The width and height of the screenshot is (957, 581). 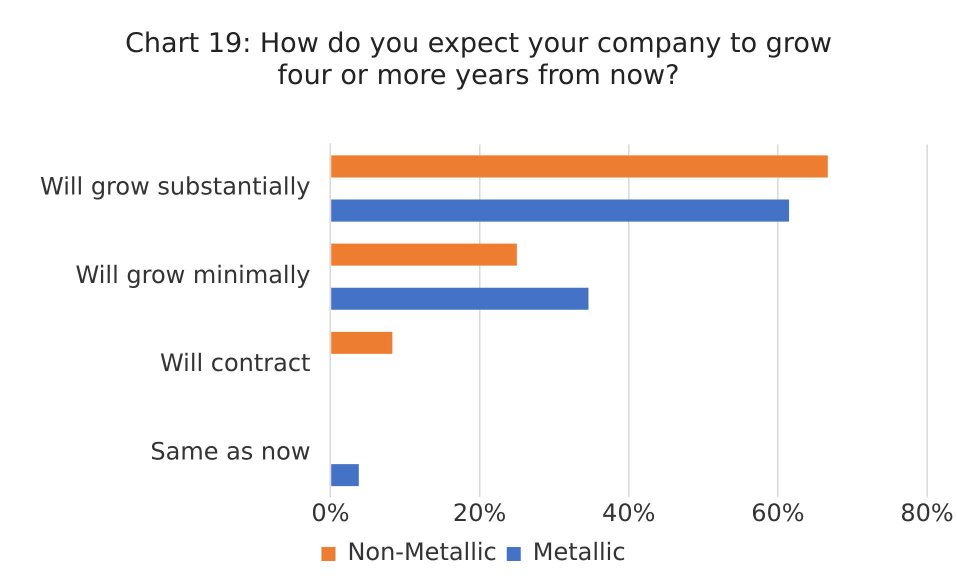 I want to click on y-tick-label: Will contract, so click(x=235, y=363).